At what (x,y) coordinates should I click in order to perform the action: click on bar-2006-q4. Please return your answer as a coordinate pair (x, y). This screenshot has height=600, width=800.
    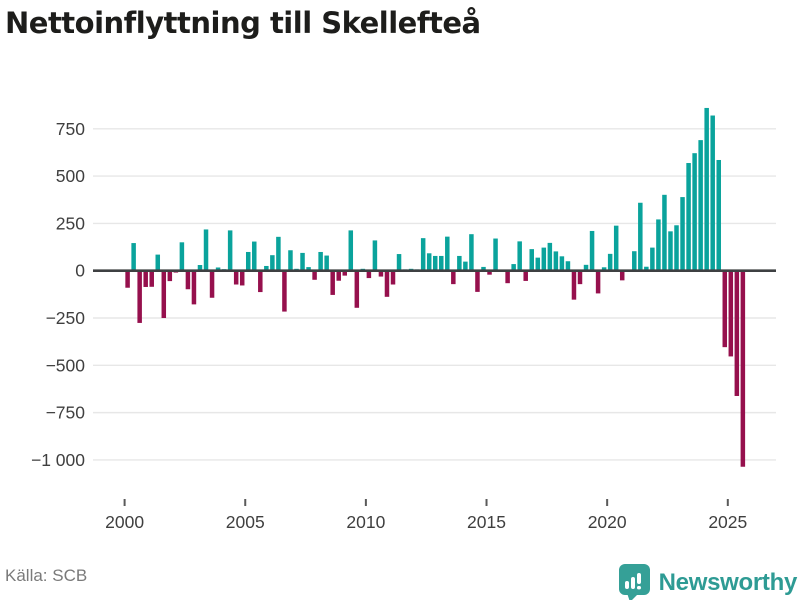
    Looking at the image, I should click on (290, 260).